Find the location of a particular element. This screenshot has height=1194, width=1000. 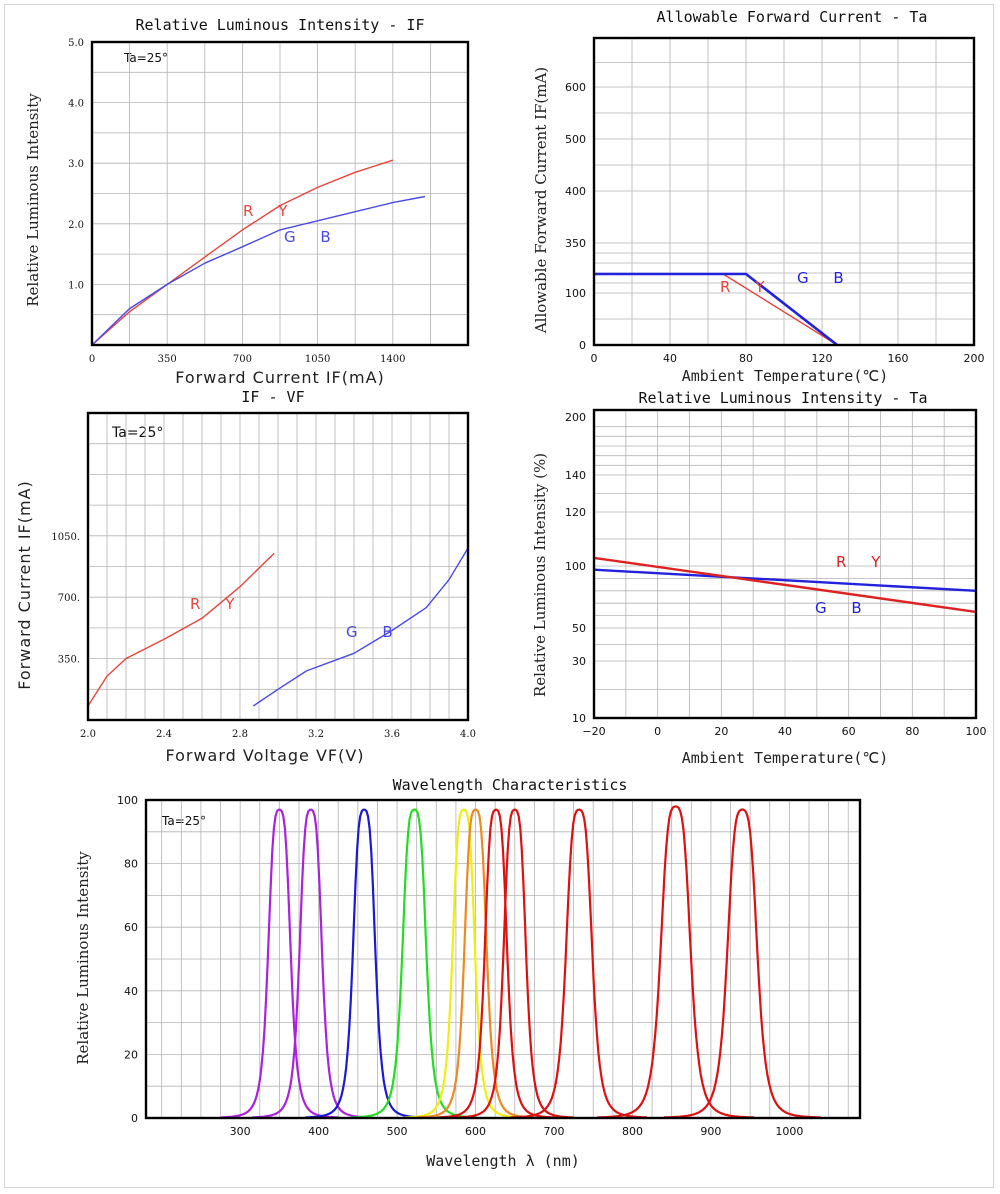

y-tick-label: 40 is located at coordinates (131, 991).